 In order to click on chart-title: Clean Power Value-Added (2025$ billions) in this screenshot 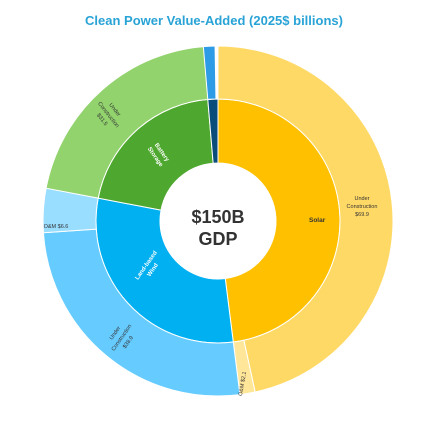, I will do `click(214, 20)`.